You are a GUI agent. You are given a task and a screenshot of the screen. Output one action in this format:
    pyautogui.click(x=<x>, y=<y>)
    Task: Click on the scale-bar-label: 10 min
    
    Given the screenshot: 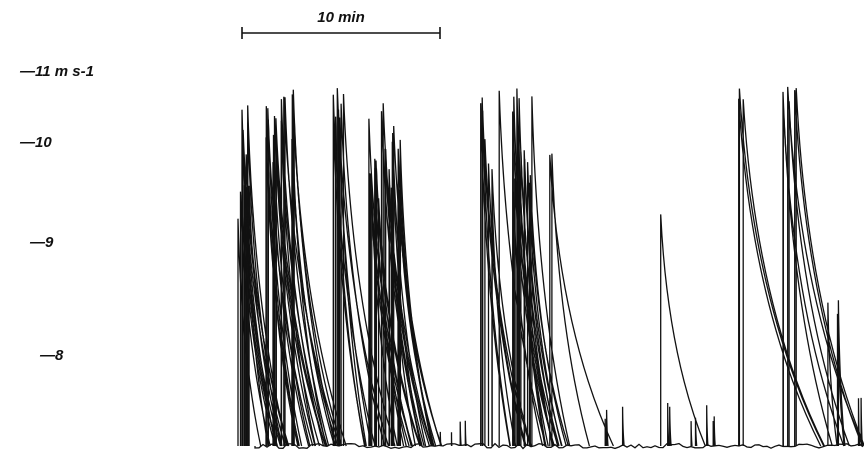 What is the action you would take?
    pyautogui.click(x=341, y=17)
    